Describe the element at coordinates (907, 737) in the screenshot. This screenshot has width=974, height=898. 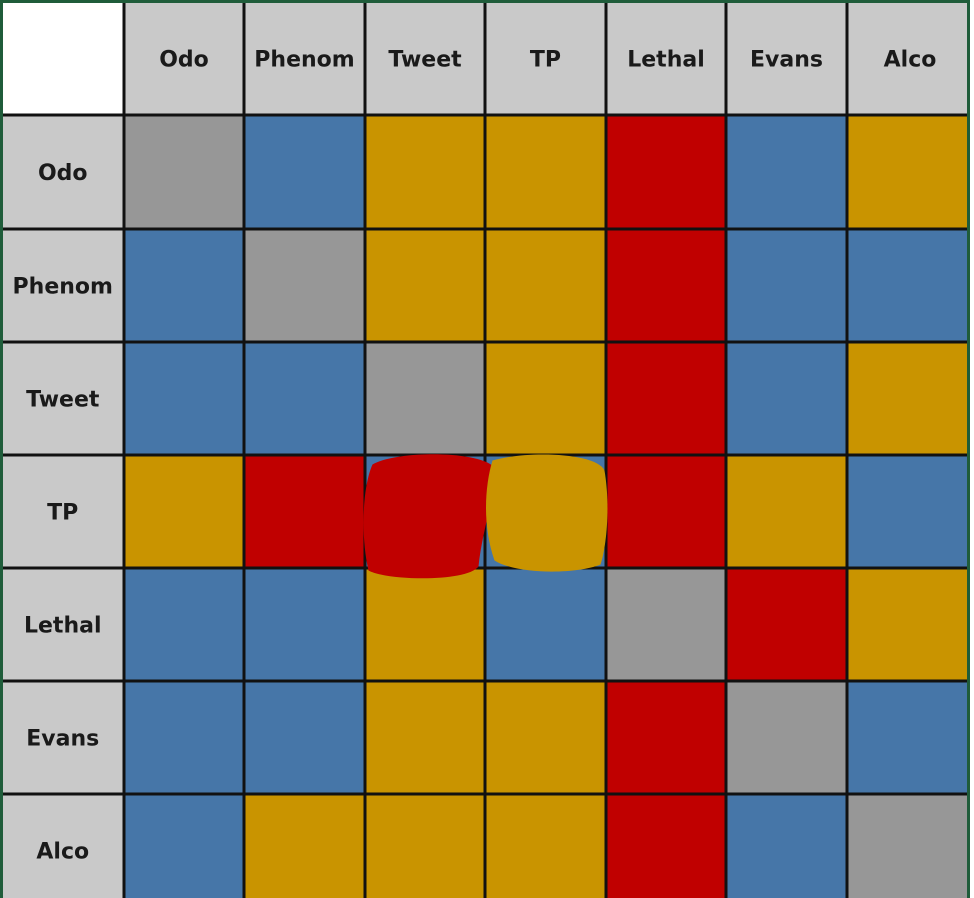
I see `cell-evans-vs-alco` at that location.